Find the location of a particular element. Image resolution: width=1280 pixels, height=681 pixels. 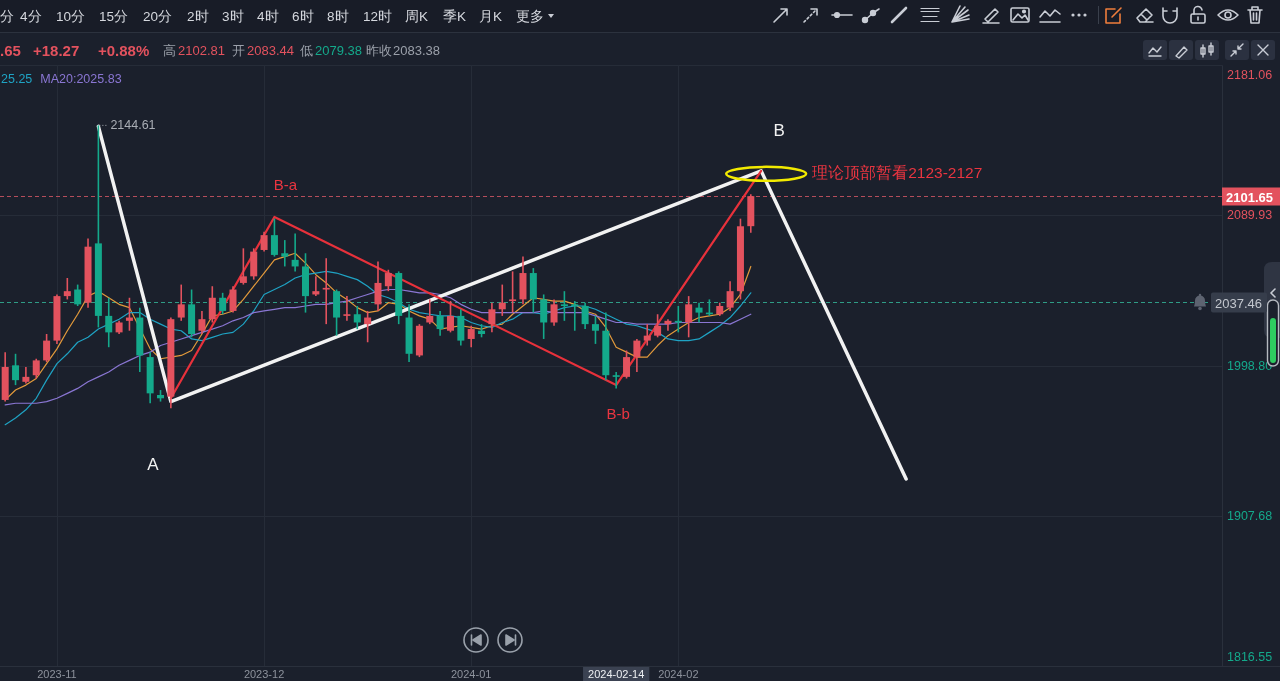

text: 8时 is located at coordinates (338, 16).